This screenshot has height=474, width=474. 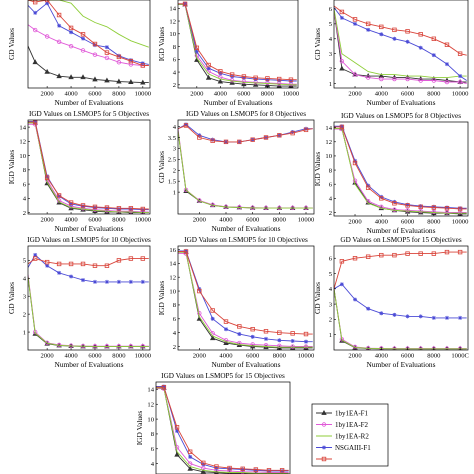 What do you see at coordinates (331, 54) in the screenshot?
I see `y-tick-label: 3` at bounding box center [331, 54].